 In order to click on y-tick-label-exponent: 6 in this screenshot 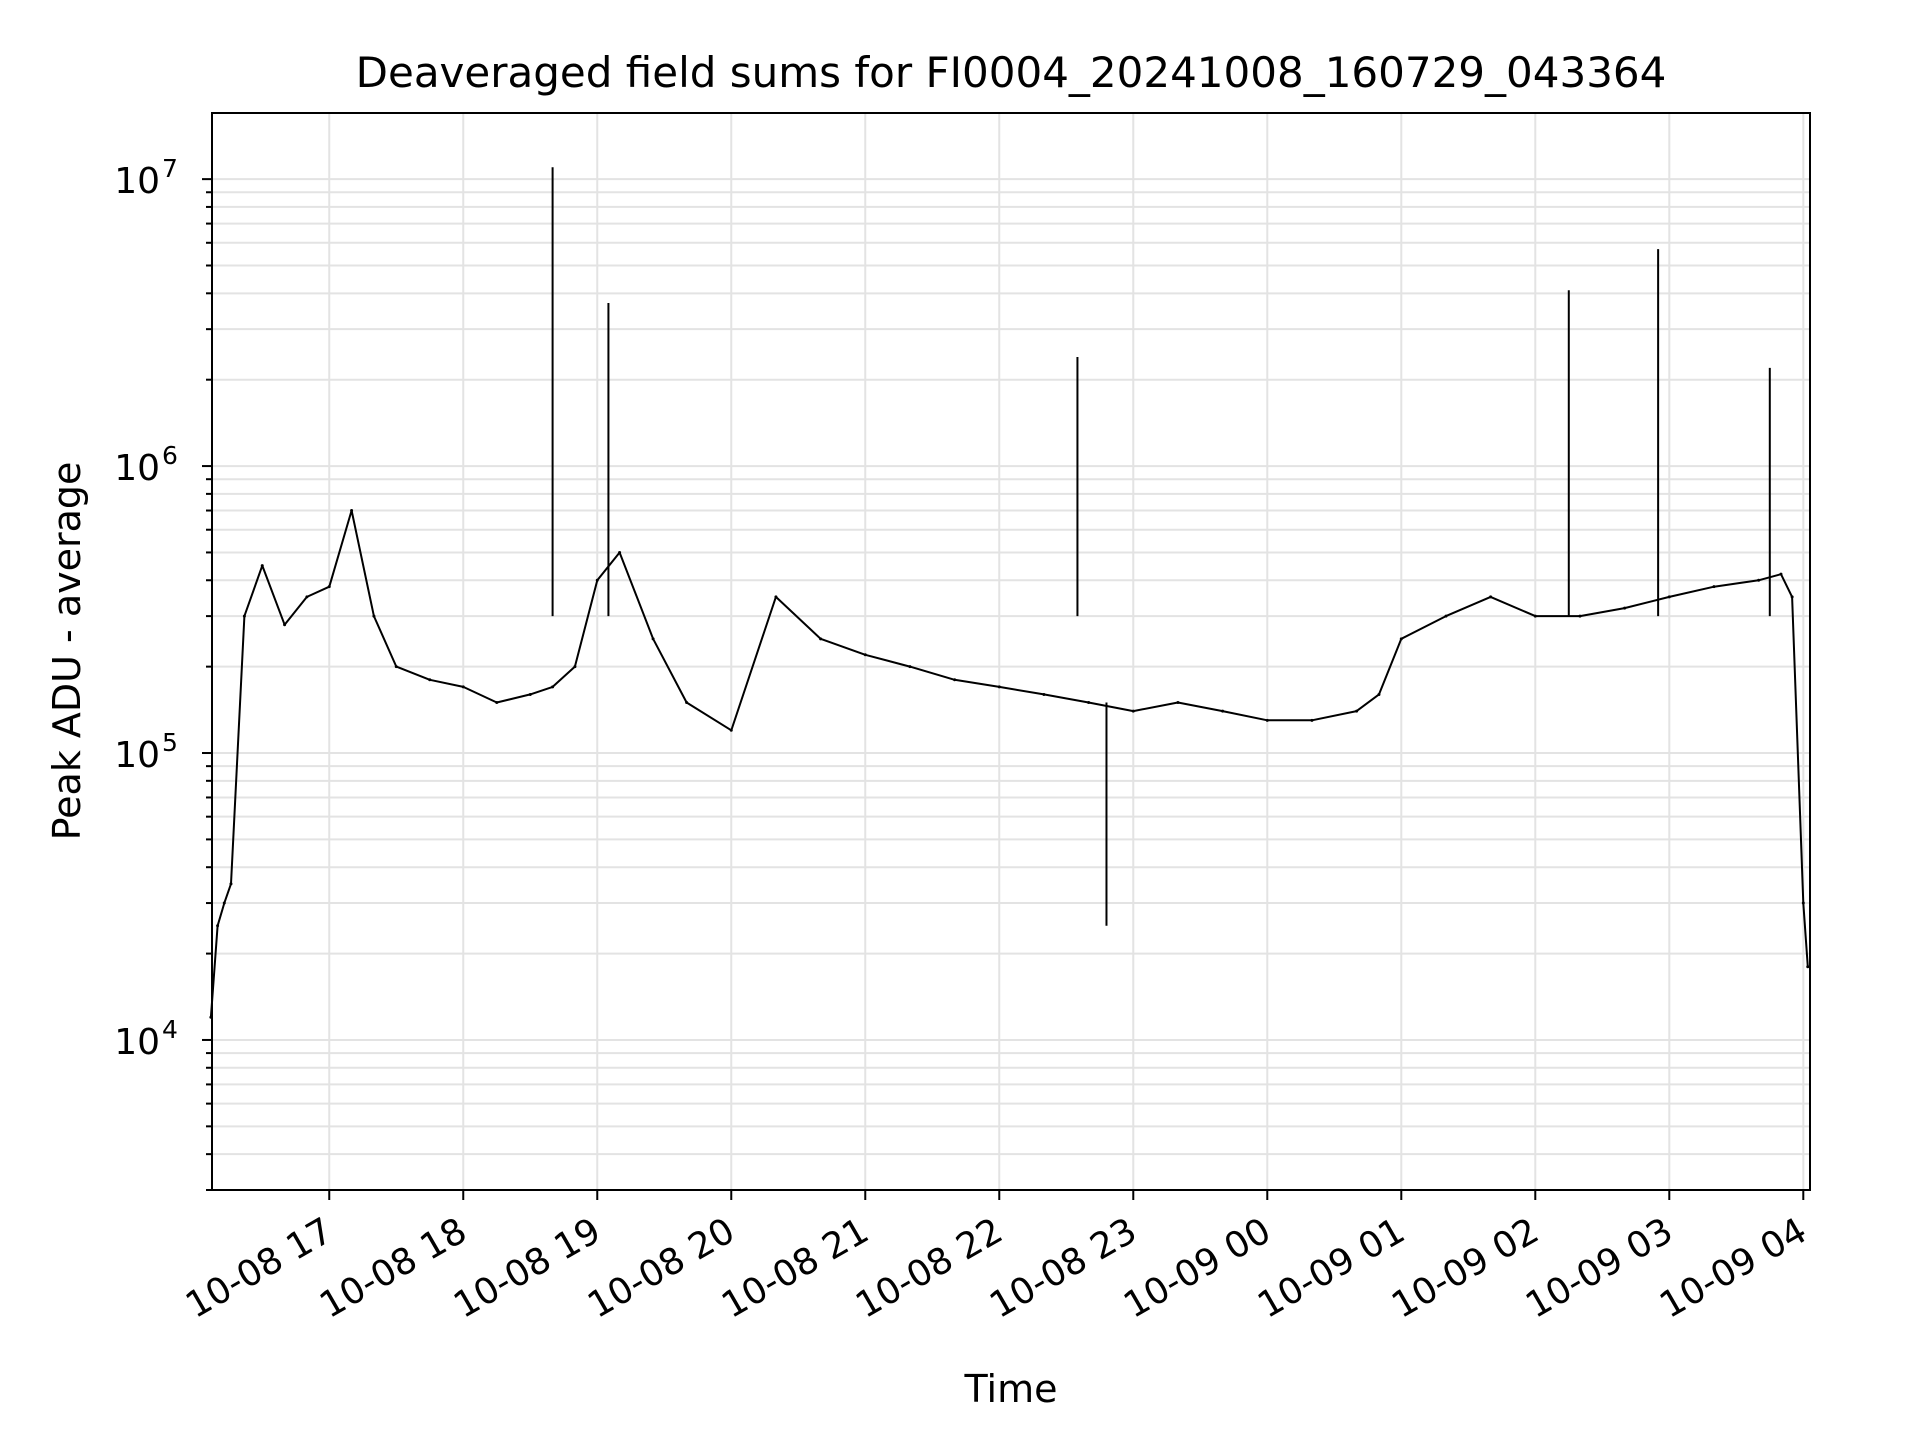, I will do `click(170, 455)`.